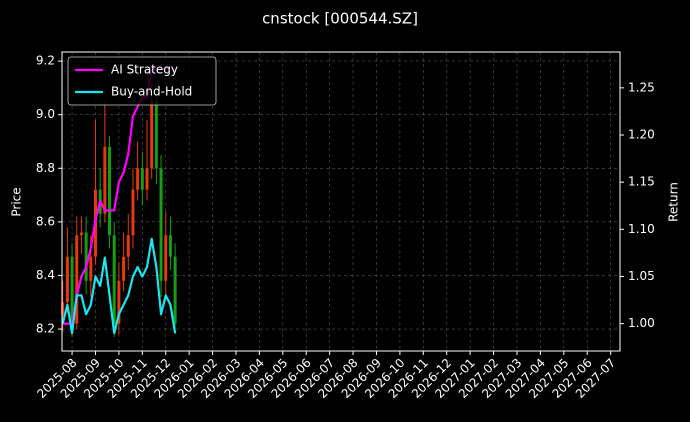 This screenshot has width=690, height=422. Describe the element at coordinates (641, 229) in the screenshot. I see `y2-tick-label: 1.10` at that location.